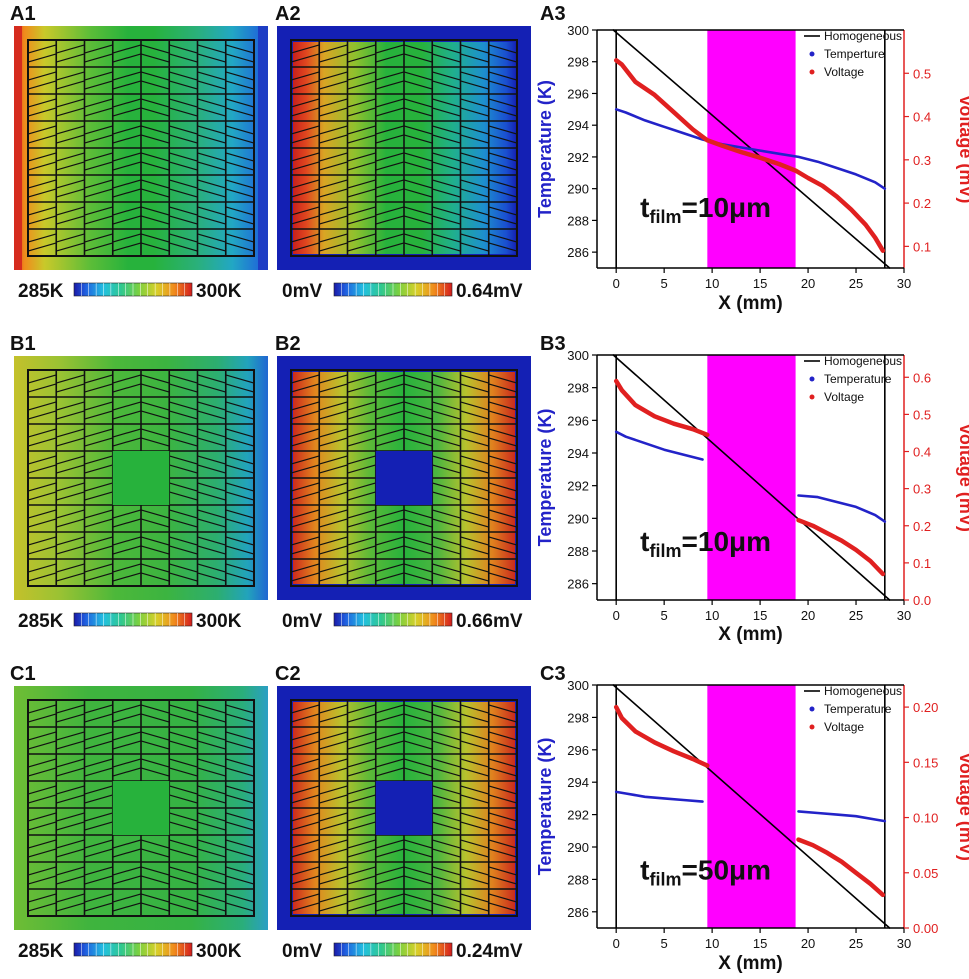 The width and height of the screenshot is (969, 979). Describe the element at coordinates (858, 379) in the screenshot. I see `legend-label: Temperature` at that location.